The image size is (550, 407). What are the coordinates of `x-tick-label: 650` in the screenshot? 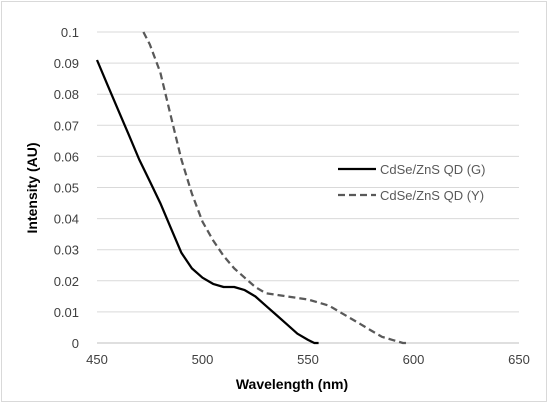 It's located at (519, 359).